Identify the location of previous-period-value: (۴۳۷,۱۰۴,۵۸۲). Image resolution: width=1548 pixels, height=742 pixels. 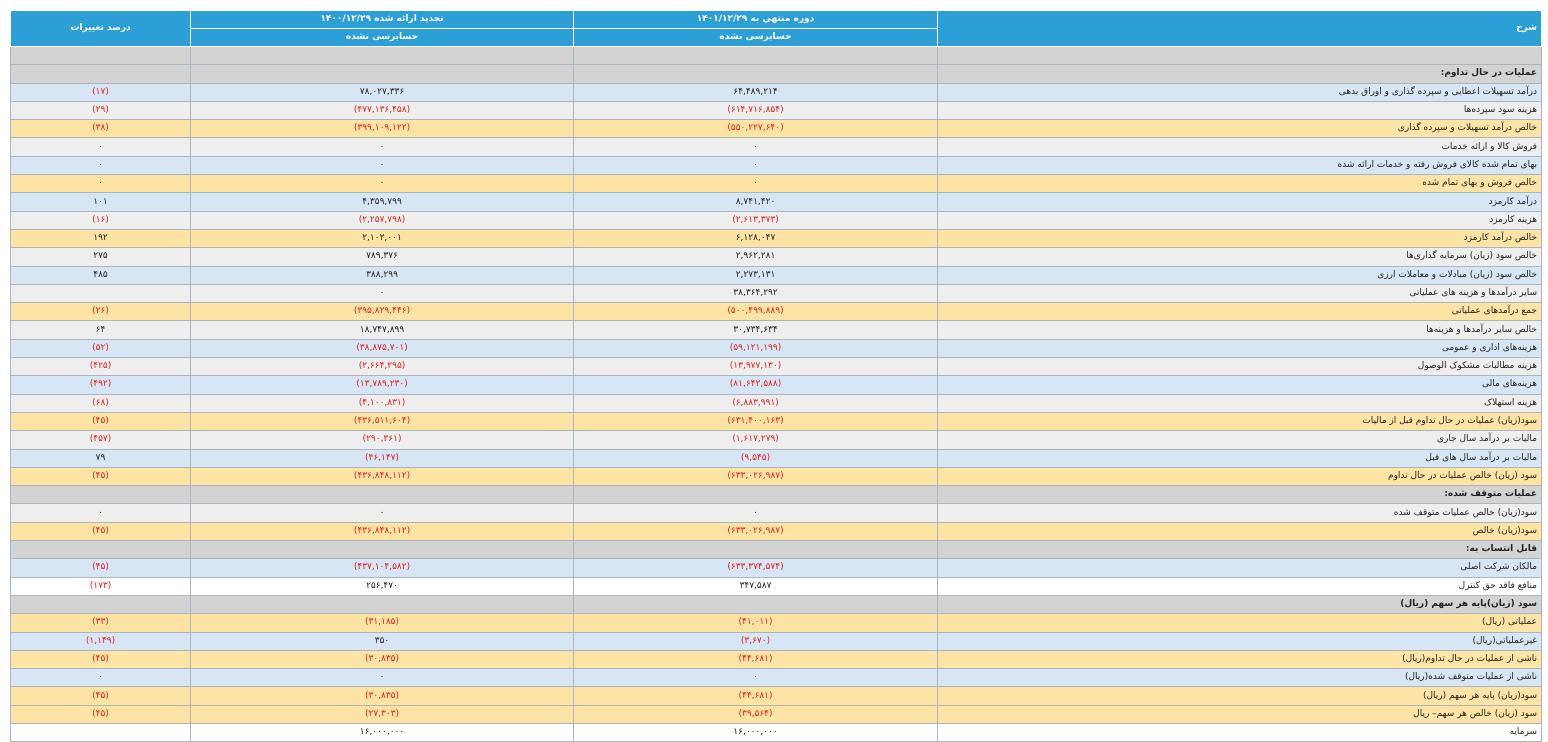
(382, 568).